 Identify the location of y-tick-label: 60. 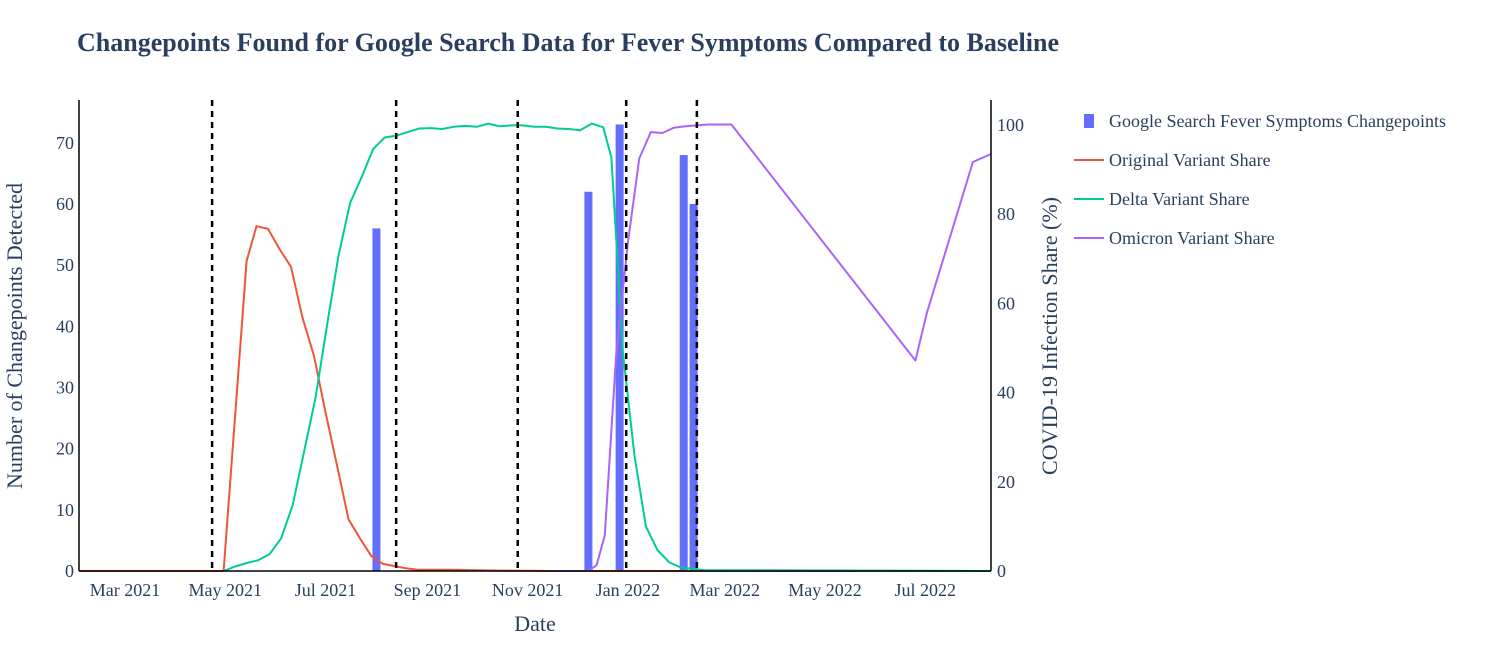
(65, 204).